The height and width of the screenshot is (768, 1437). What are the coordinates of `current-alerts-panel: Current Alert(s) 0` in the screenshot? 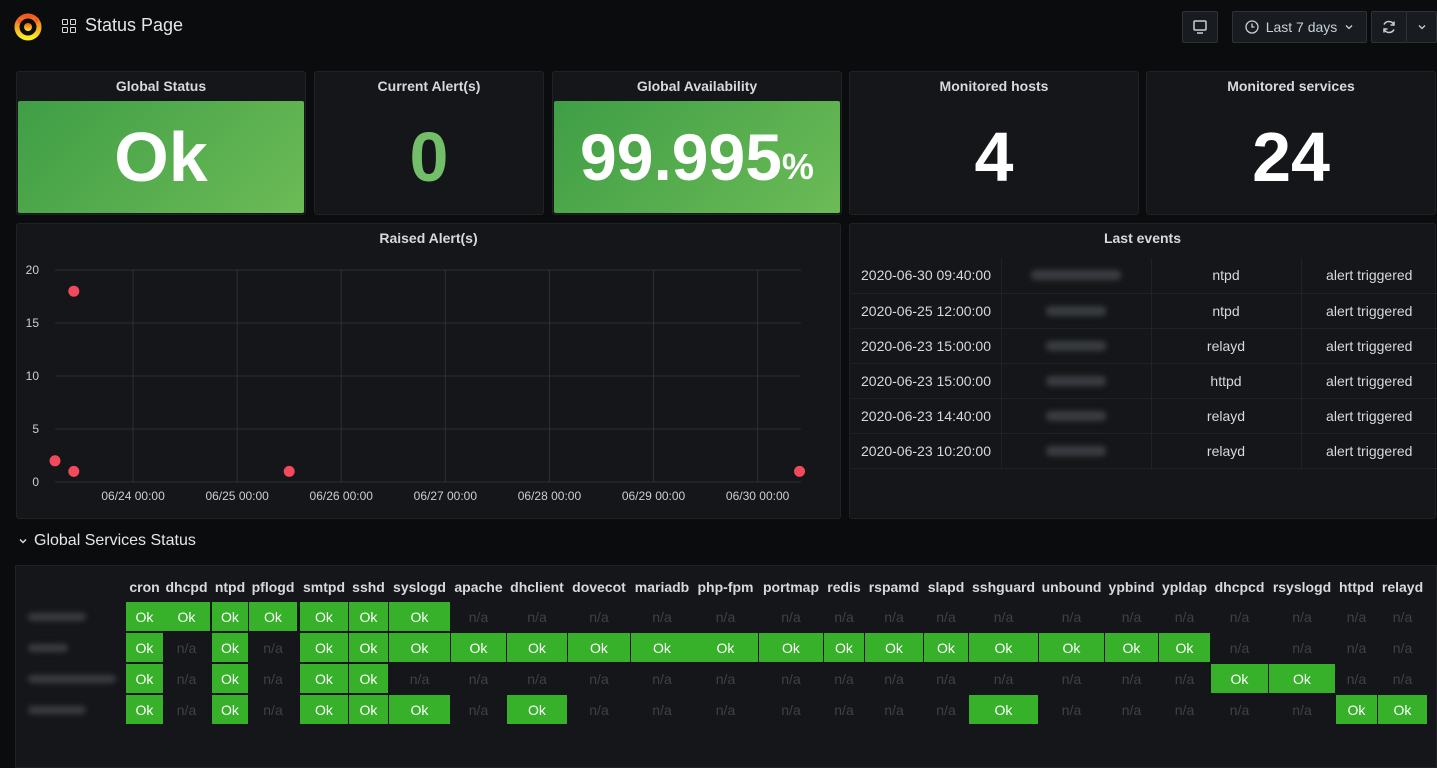 It's located at (429, 143).